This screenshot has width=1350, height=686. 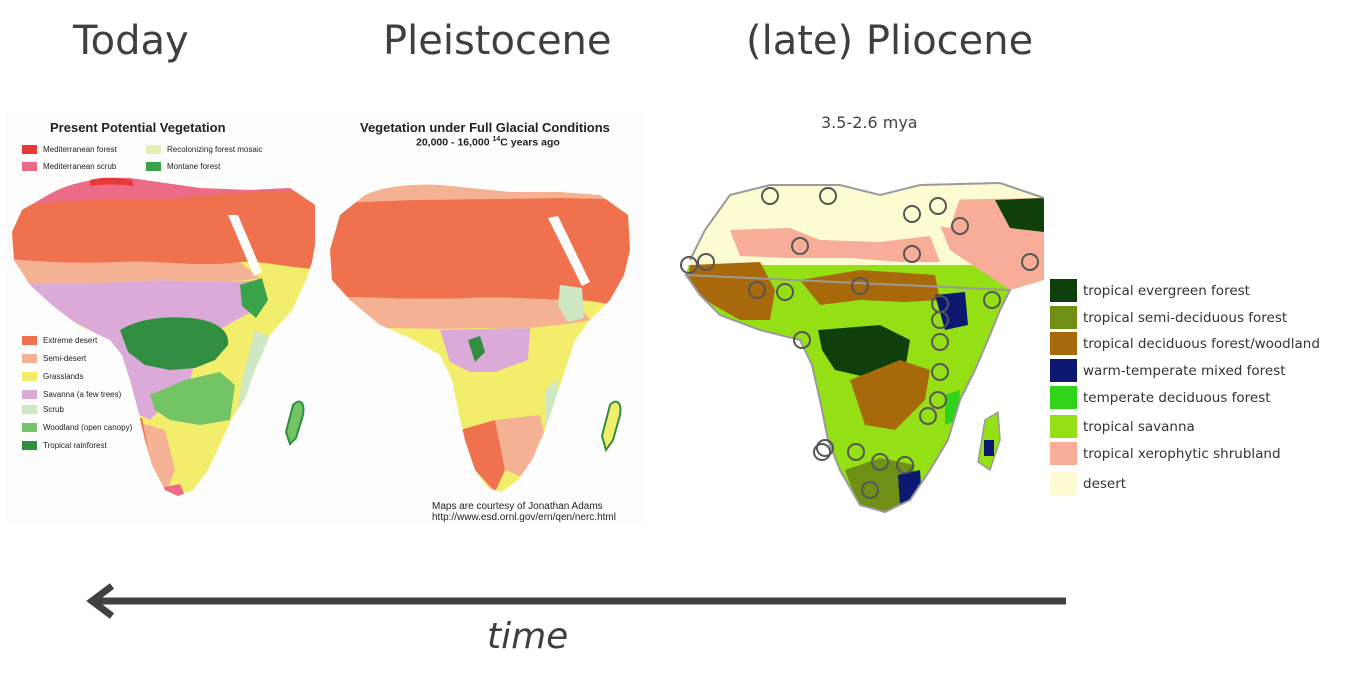 What do you see at coordinates (136, 271) in the screenshot?
I see `region-semi-desert-north` at bounding box center [136, 271].